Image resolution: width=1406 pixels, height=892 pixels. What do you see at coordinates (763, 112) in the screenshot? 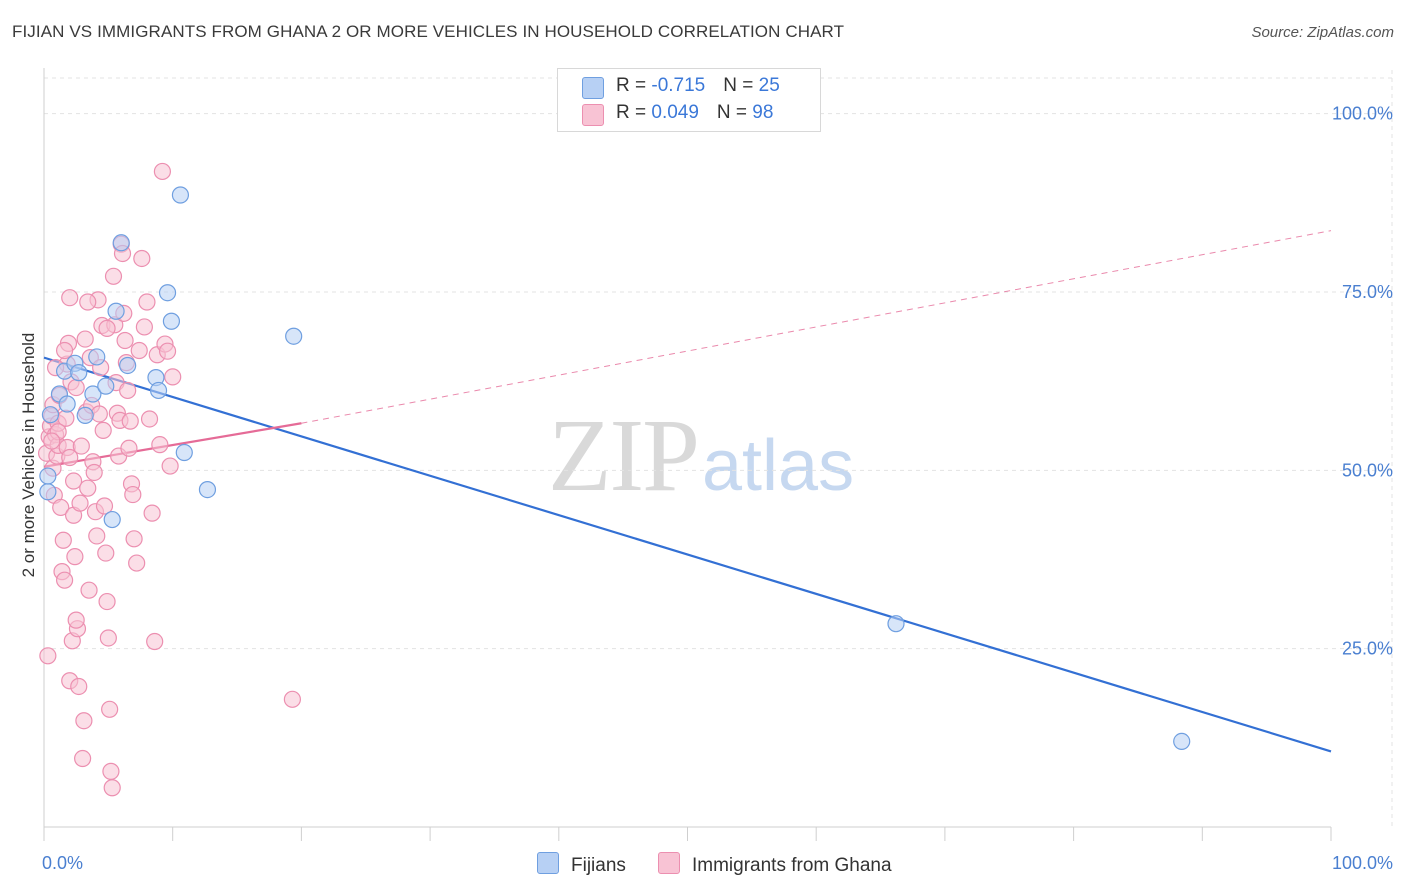
I see `ghana-n-value: 98` at bounding box center [763, 112].